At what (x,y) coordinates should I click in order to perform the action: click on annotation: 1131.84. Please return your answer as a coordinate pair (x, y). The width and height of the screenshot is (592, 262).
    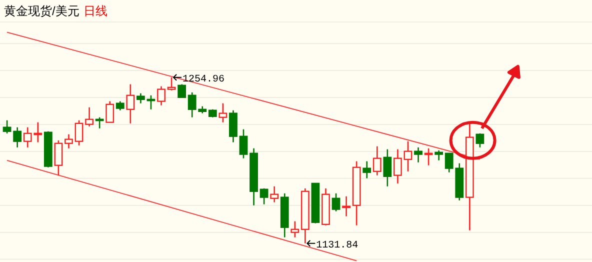
    Looking at the image, I should click on (337, 246).